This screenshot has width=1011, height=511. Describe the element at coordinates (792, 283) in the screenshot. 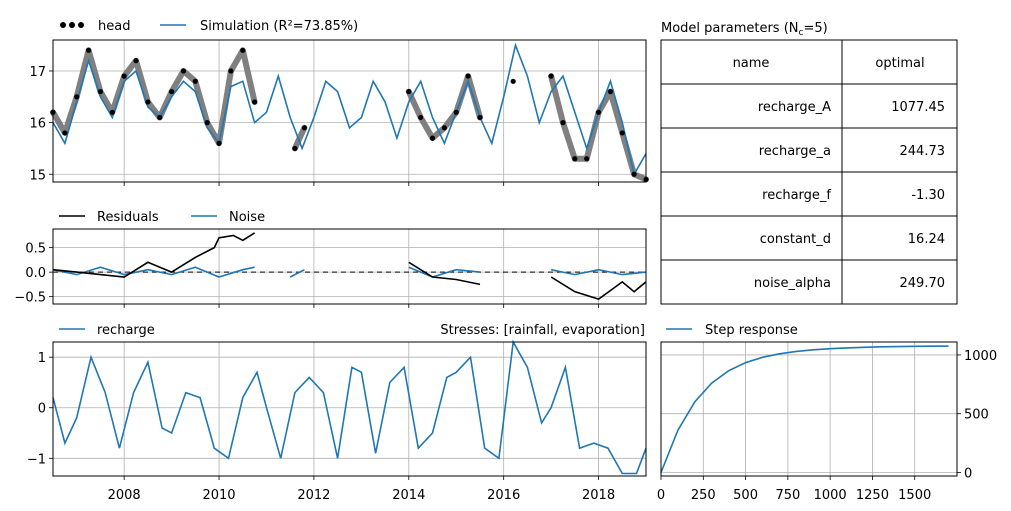

I see `parameter-name-cell: noise_alpha` at that location.